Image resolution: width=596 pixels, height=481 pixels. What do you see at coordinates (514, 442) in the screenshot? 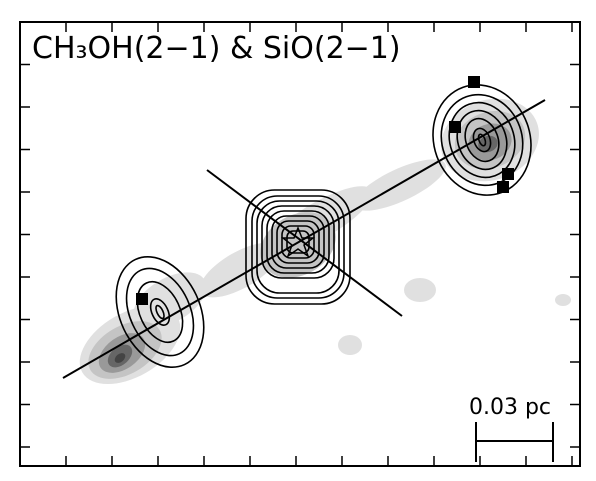
I see `scale-bar` at bounding box center [514, 442].